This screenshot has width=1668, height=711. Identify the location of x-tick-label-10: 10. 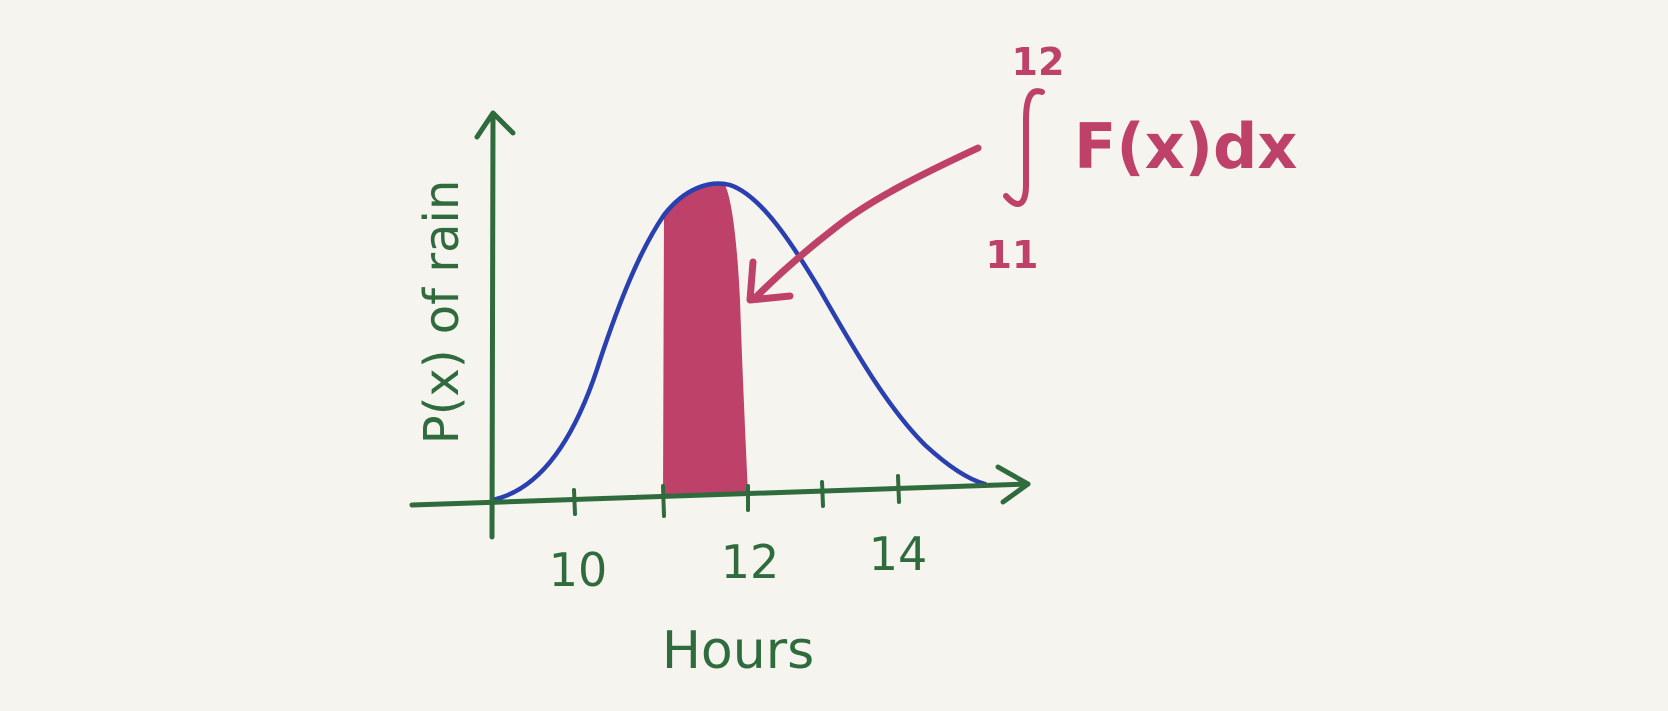
(578, 570).